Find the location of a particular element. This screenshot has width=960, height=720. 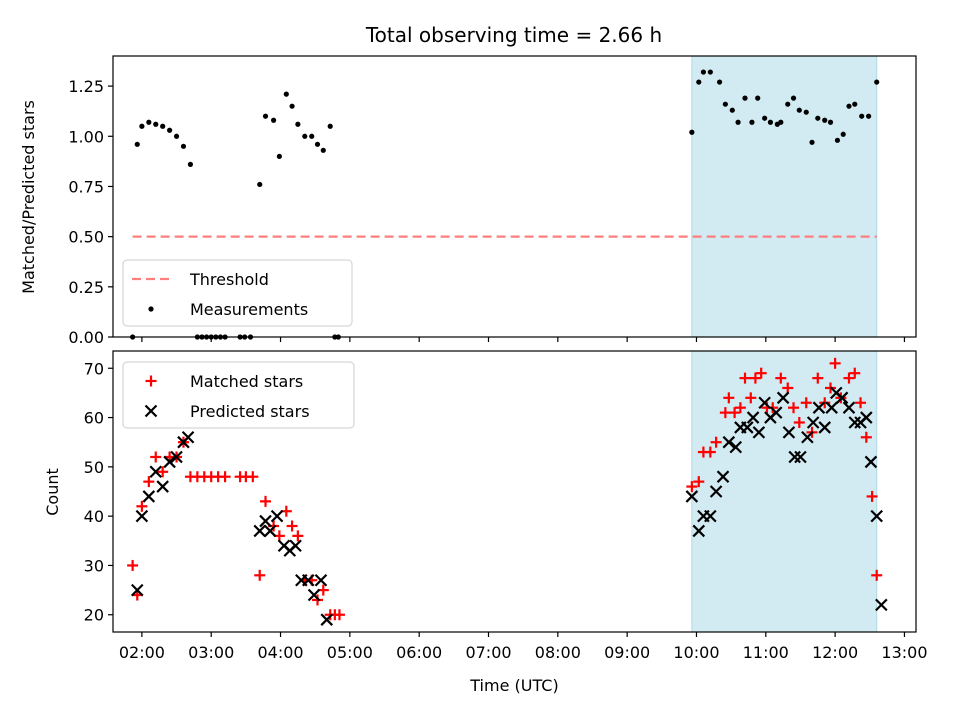

legend-entry-label: Measurements is located at coordinates (249, 309).